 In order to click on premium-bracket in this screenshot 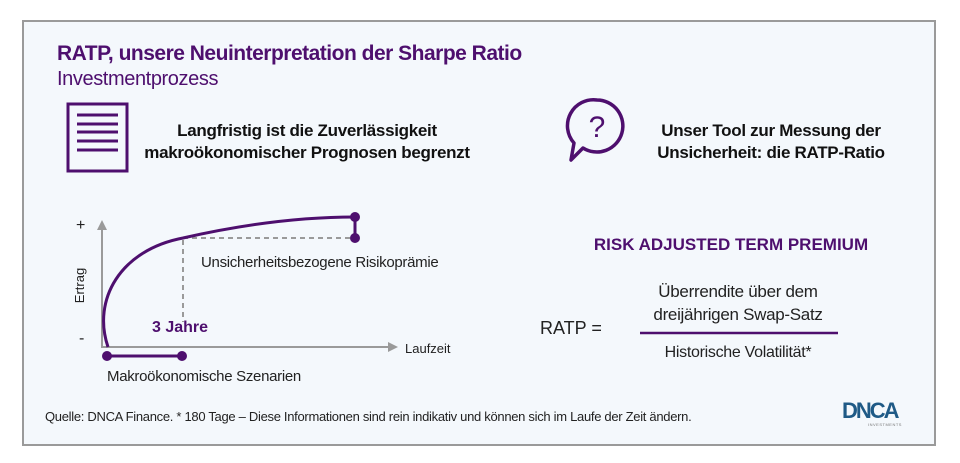, I will do `click(355, 227)`.